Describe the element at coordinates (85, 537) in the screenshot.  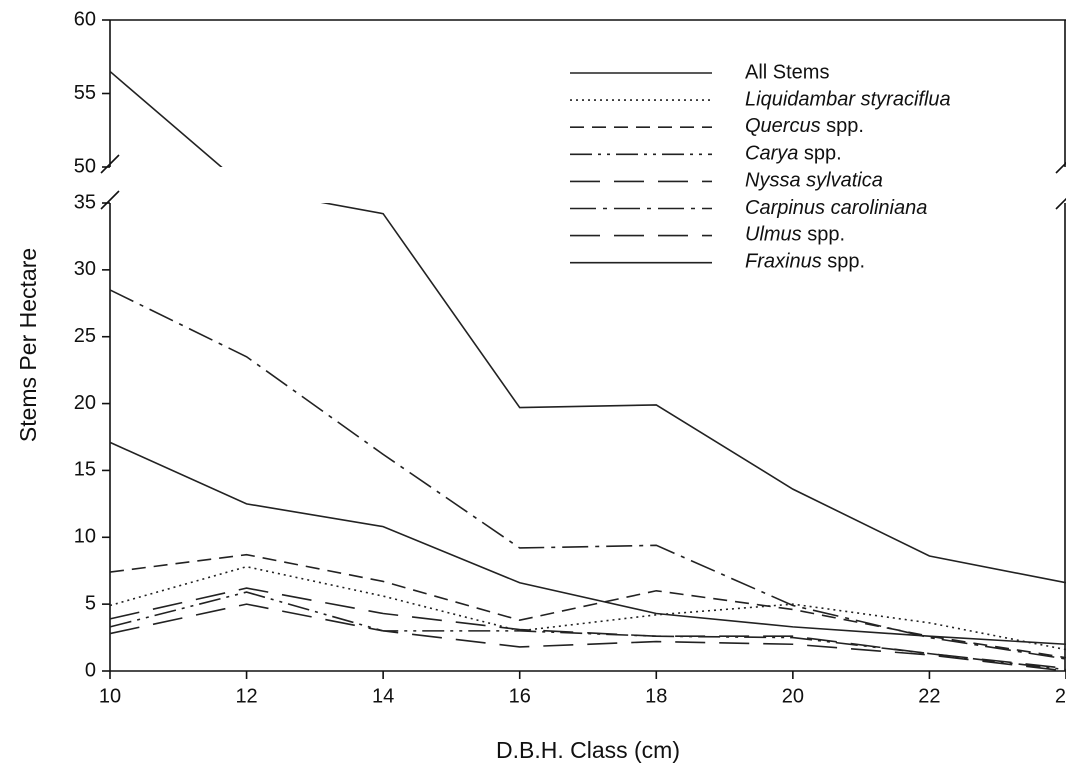
I see `y-tick-label: 10` at that location.